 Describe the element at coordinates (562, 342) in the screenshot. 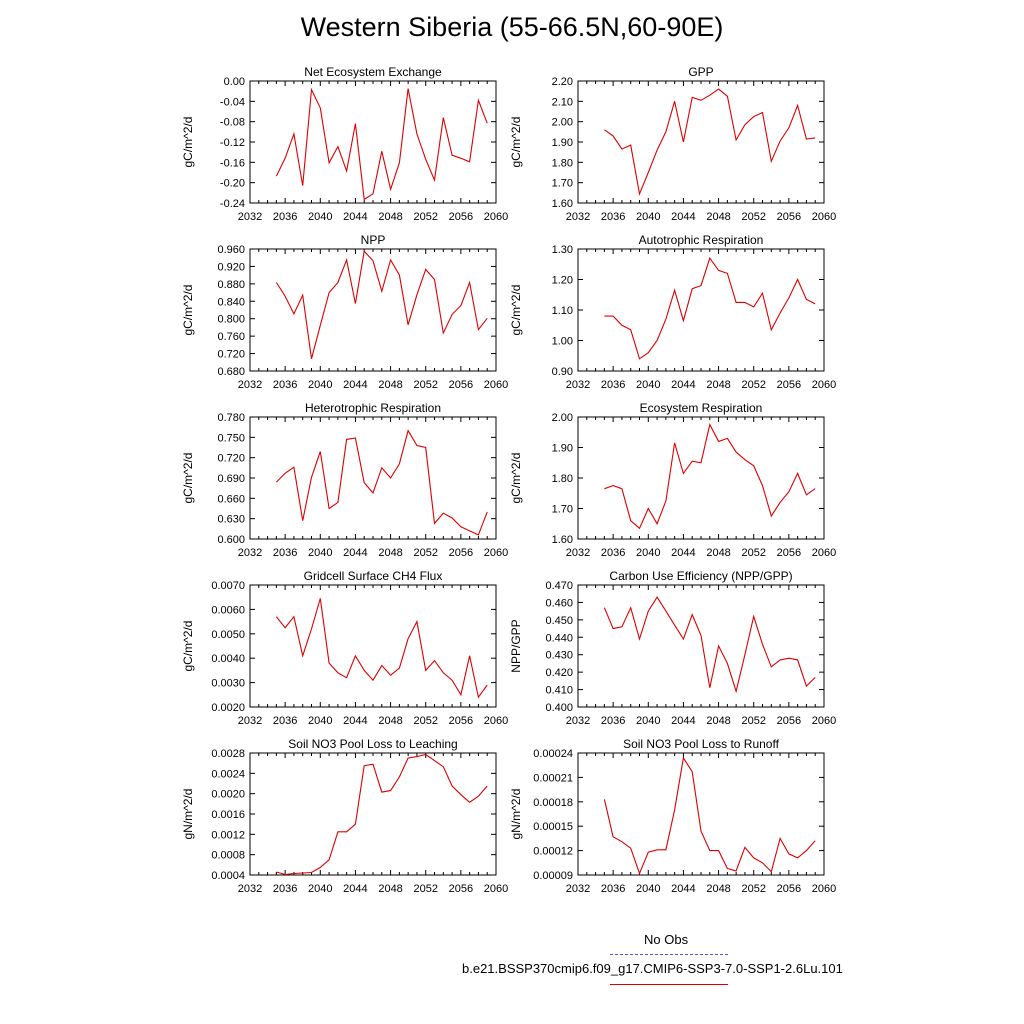

I see `y-tick-label: 1.00` at that location.